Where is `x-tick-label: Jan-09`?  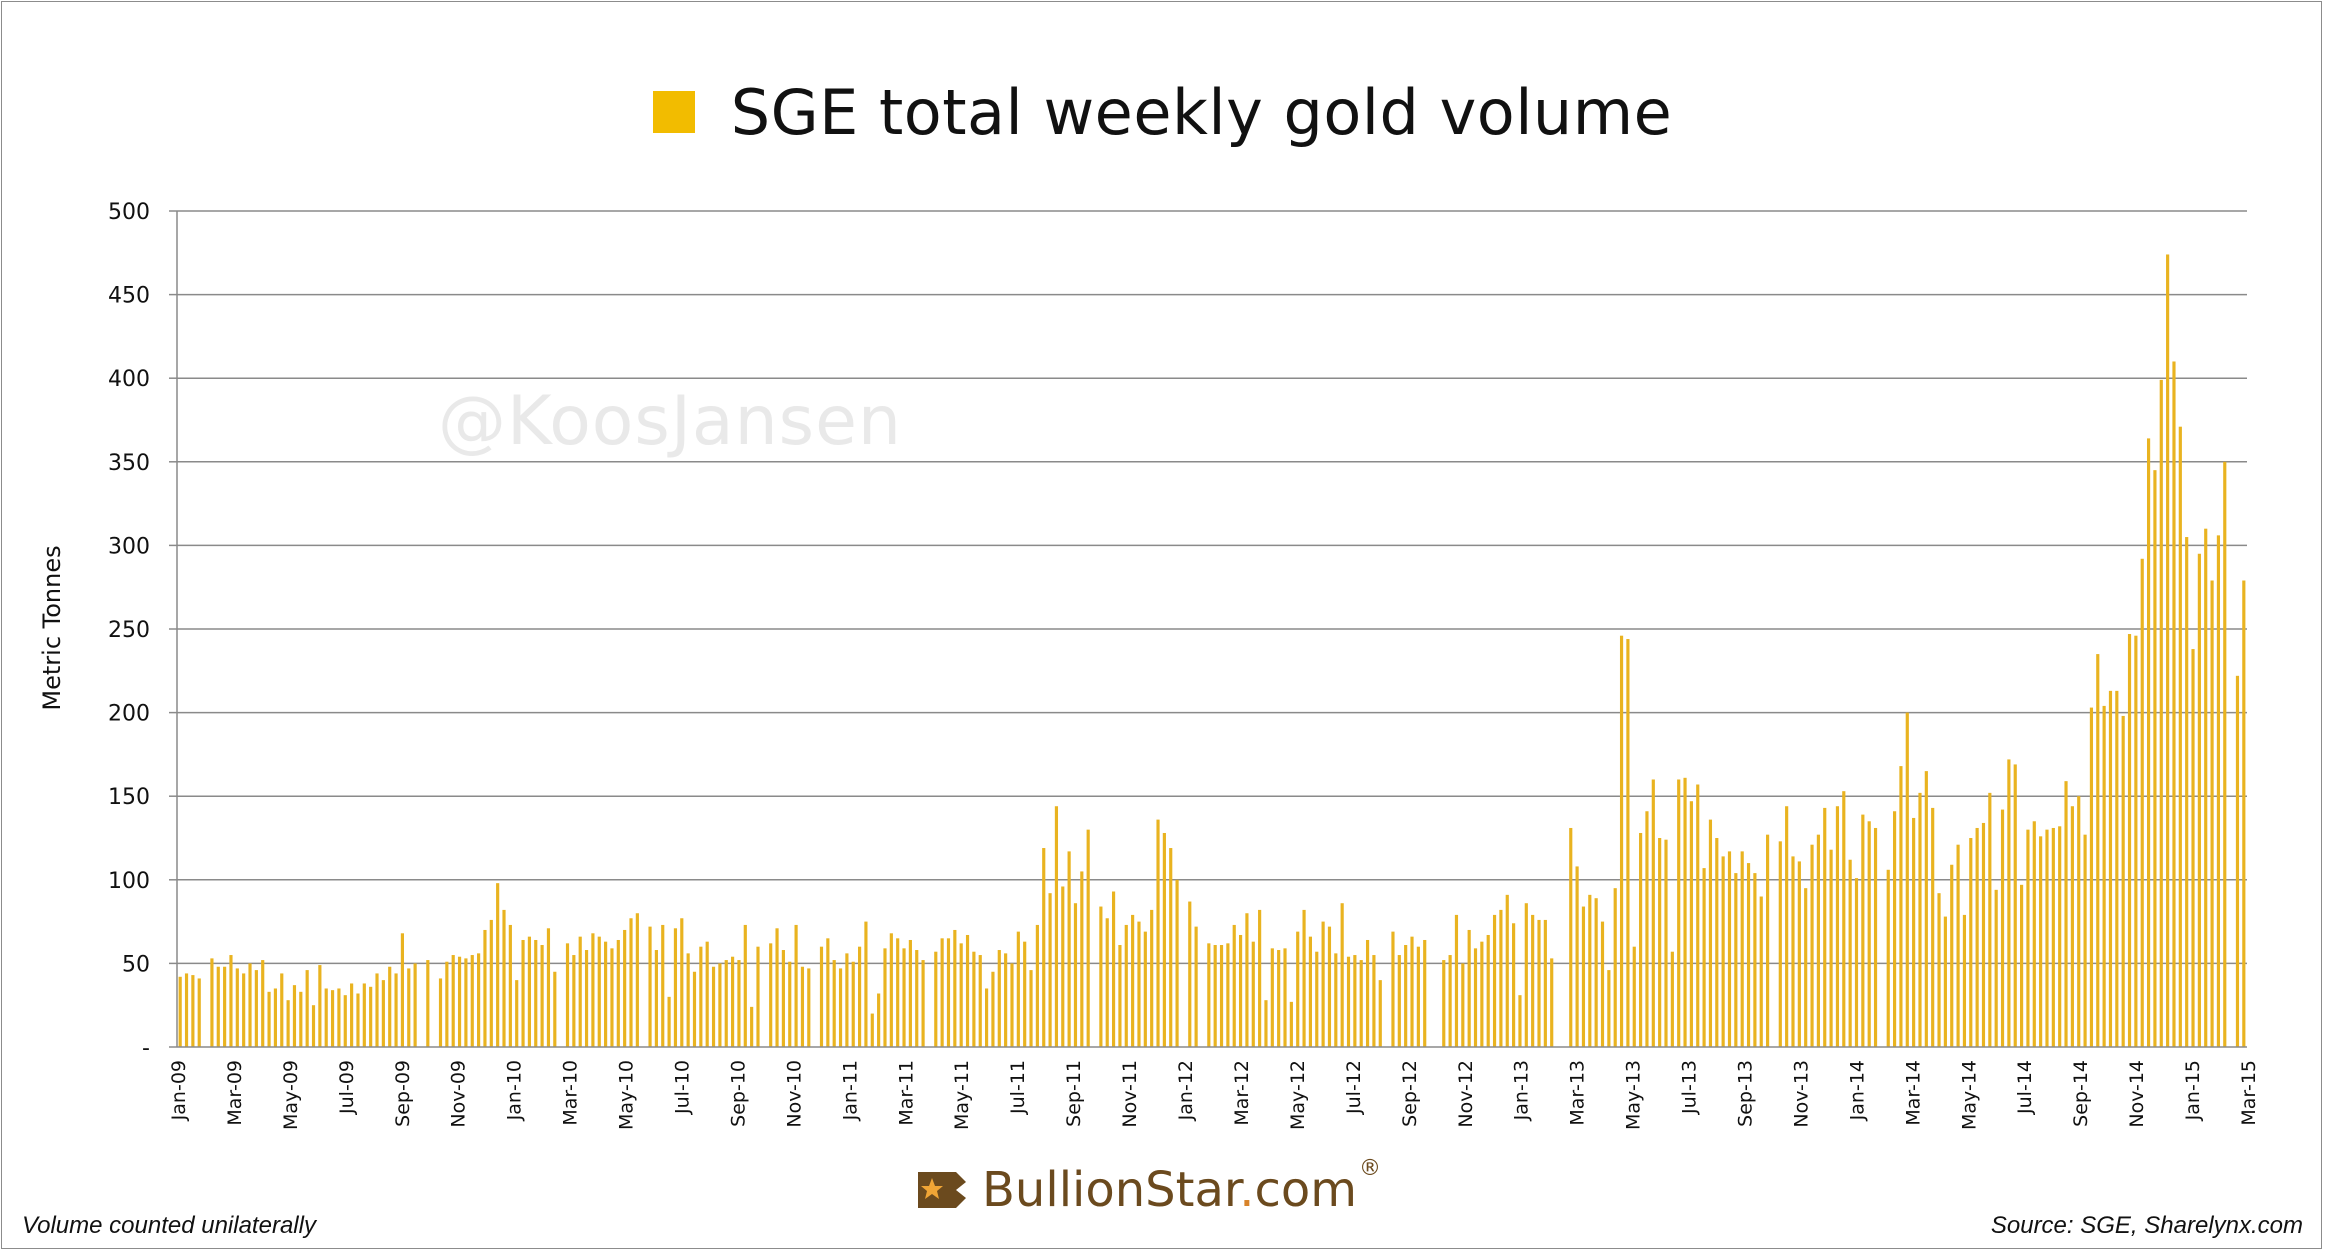
x-tick-label: Jan-09 is located at coordinates (179, 1090).